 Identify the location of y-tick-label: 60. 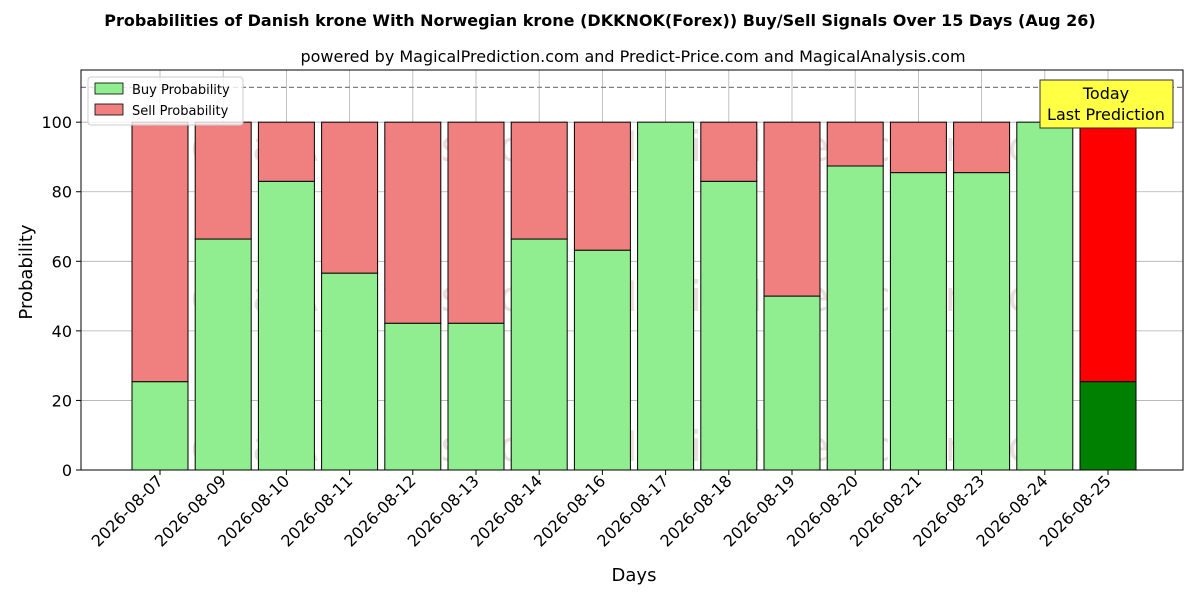
(62, 261).